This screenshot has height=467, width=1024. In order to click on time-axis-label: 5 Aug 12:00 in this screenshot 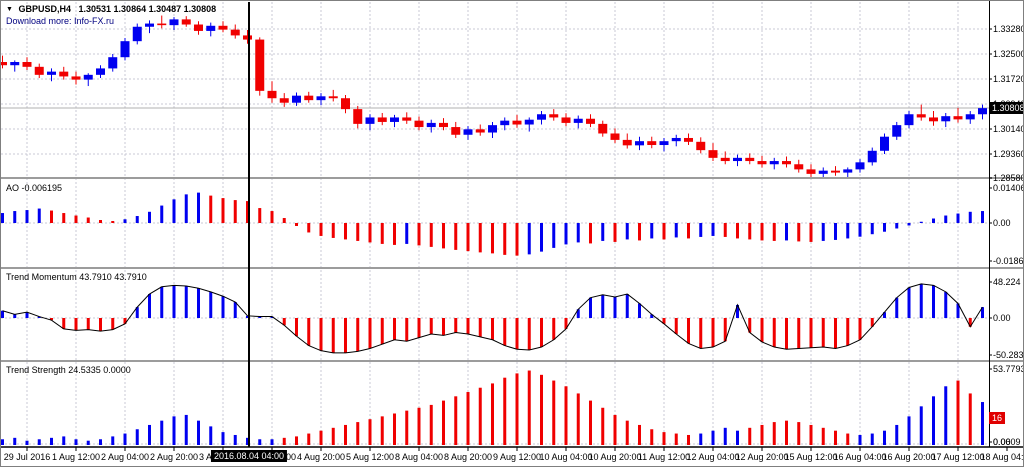, I will do `click(370, 457)`.